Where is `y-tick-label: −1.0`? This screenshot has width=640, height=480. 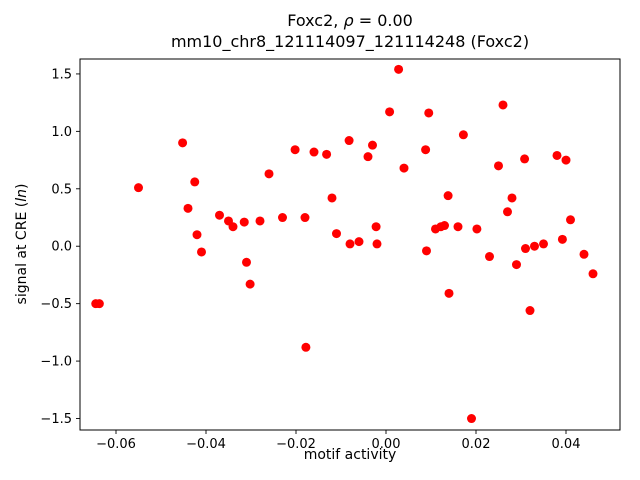 y-tick-label: −1.0 is located at coordinates (56, 362).